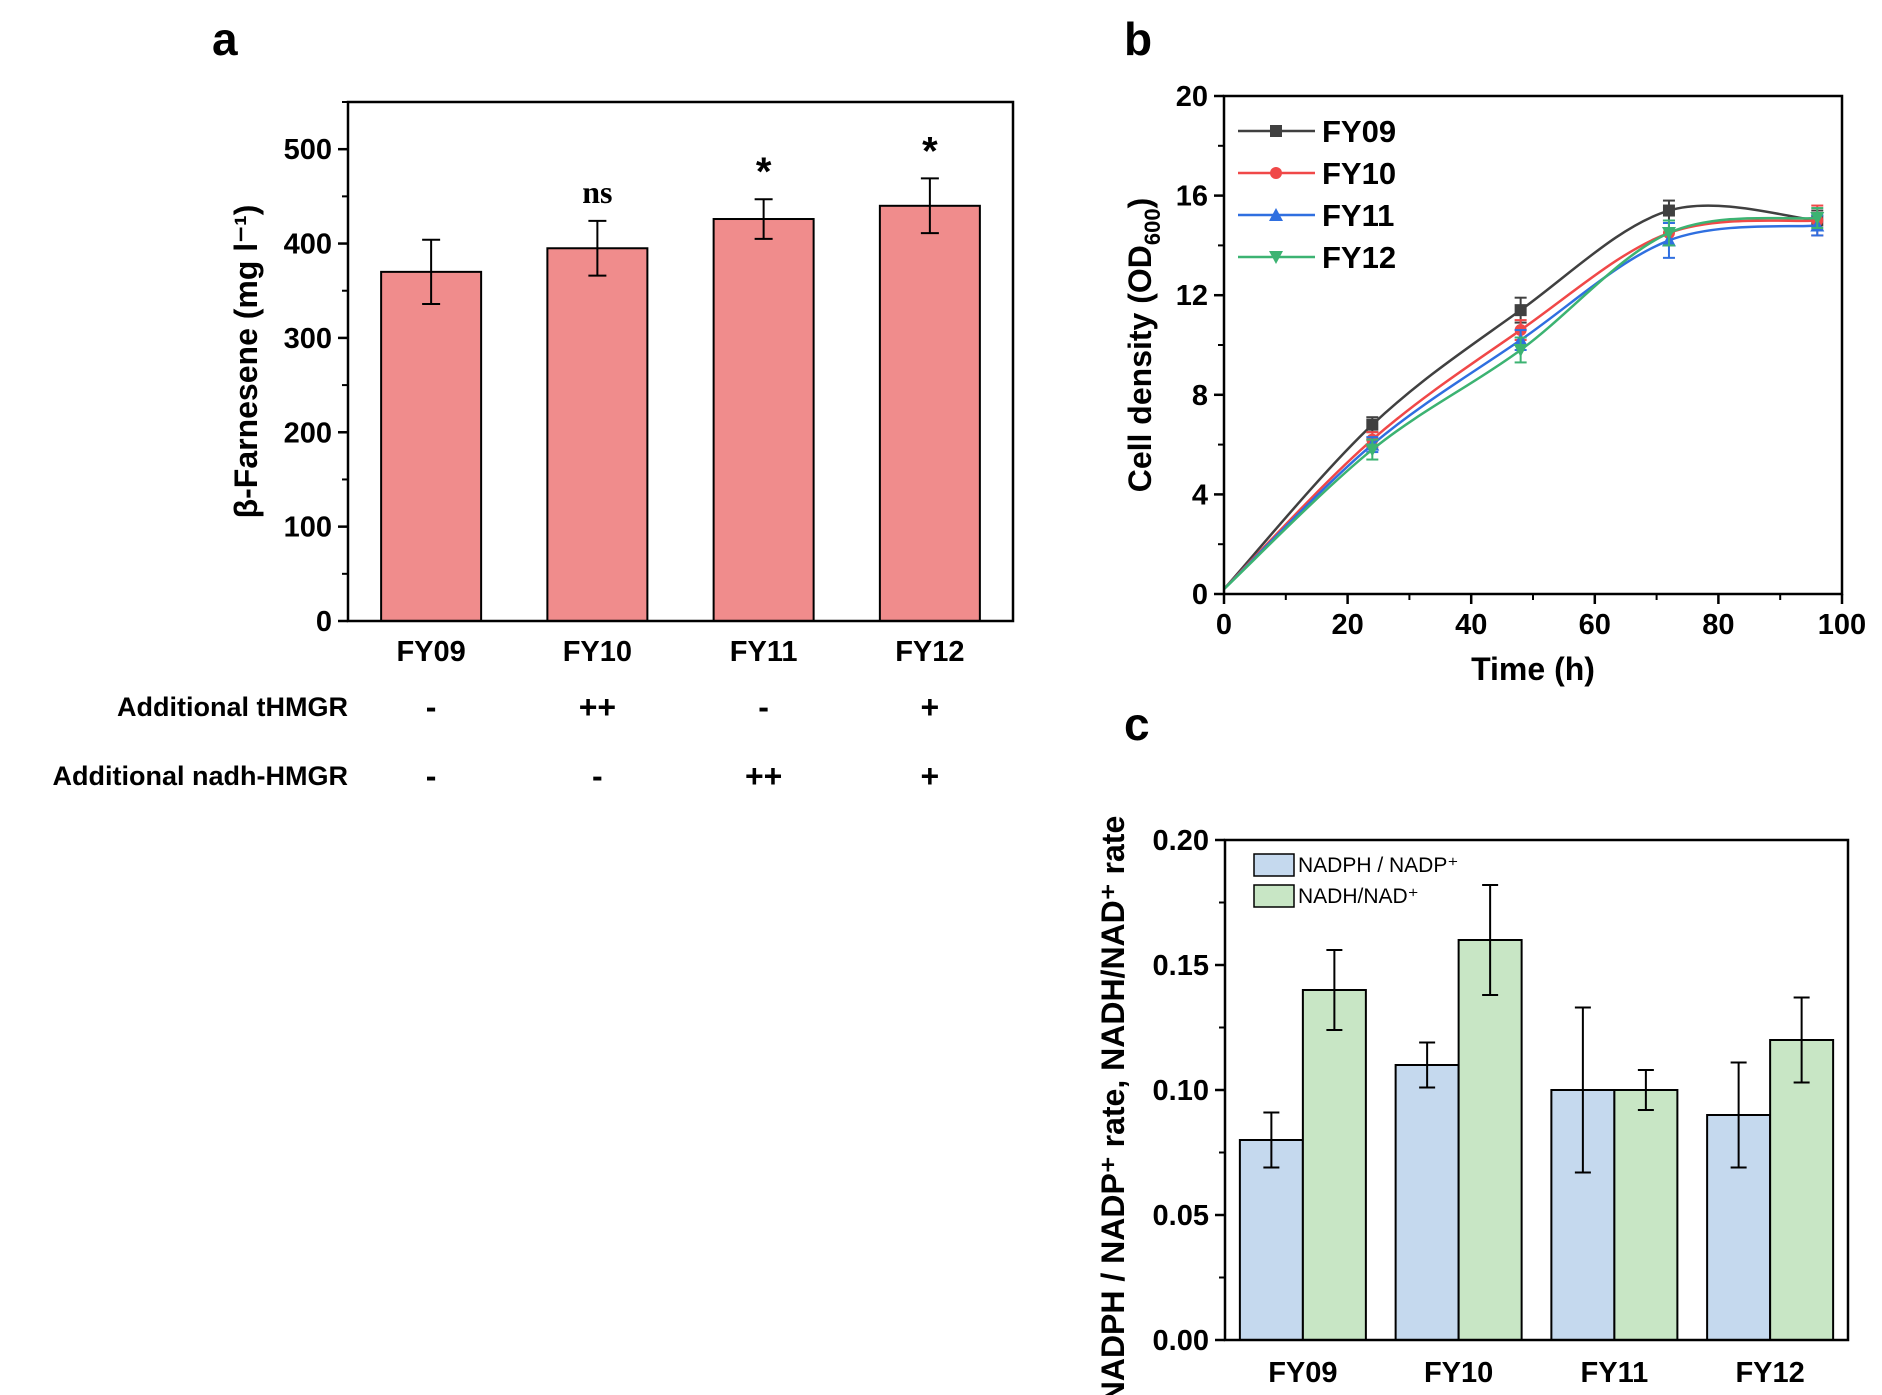 This screenshot has width=1882, height=1395. What do you see at coordinates (308, 339) in the screenshot?
I see `y-tick-label: 300` at bounding box center [308, 339].